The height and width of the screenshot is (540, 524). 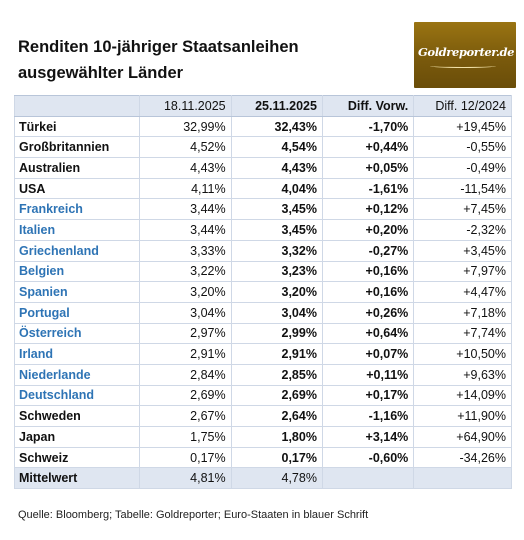 I want to click on diff-week-cell: +0,26%, so click(x=368, y=312).